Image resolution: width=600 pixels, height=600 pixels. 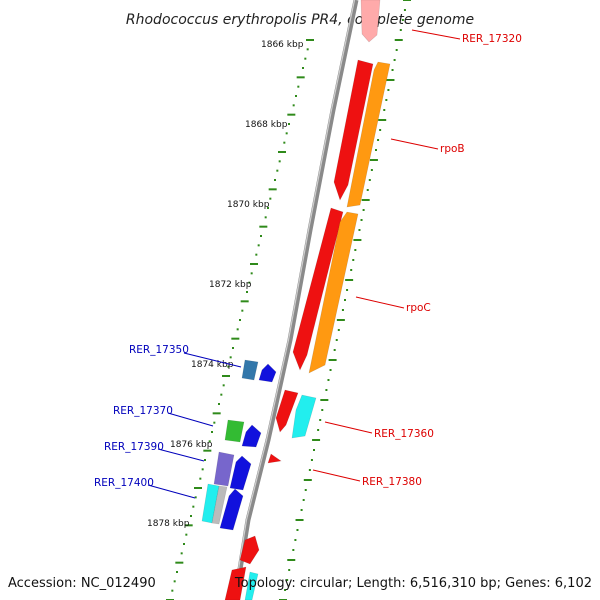 What do you see at coordinates (248, 205) in the screenshot?
I see `kbp-label-1870: 1870 kbp` at bounding box center [248, 205].